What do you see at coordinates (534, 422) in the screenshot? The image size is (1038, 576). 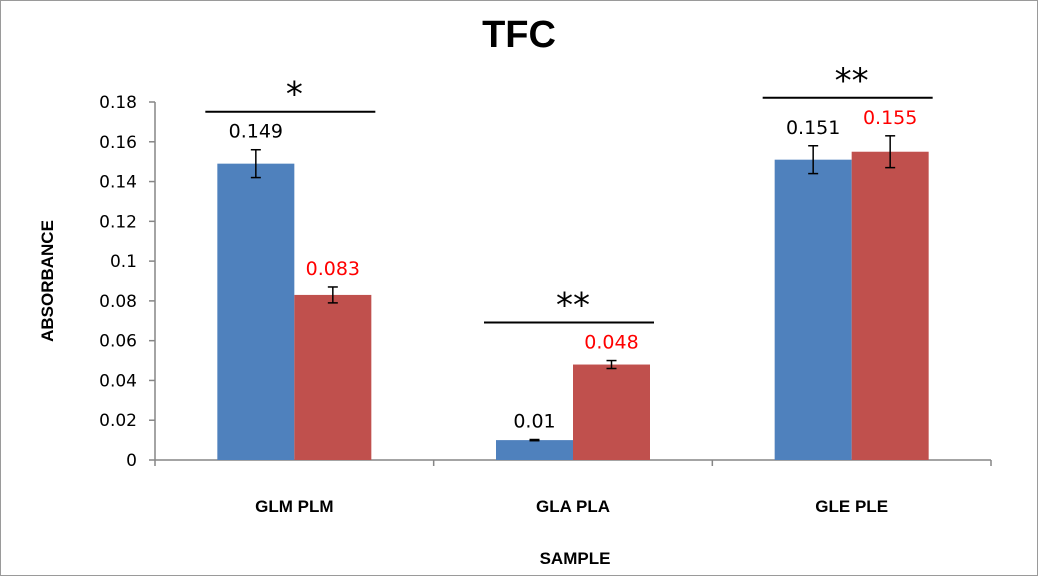 I see `data-label: 0.01` at bounding box center [534, 422].